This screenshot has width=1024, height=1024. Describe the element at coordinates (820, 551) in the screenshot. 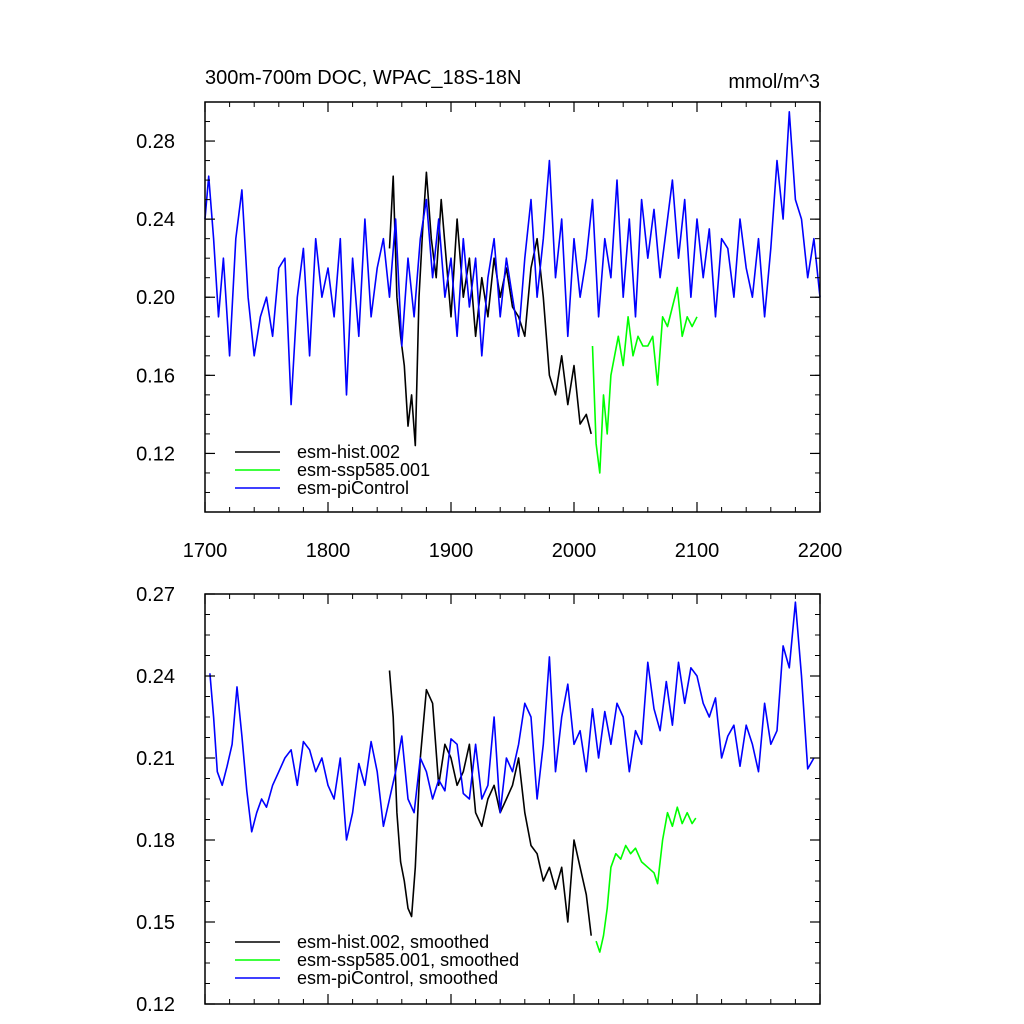

I see `x-tick-label: 2200` at that location.